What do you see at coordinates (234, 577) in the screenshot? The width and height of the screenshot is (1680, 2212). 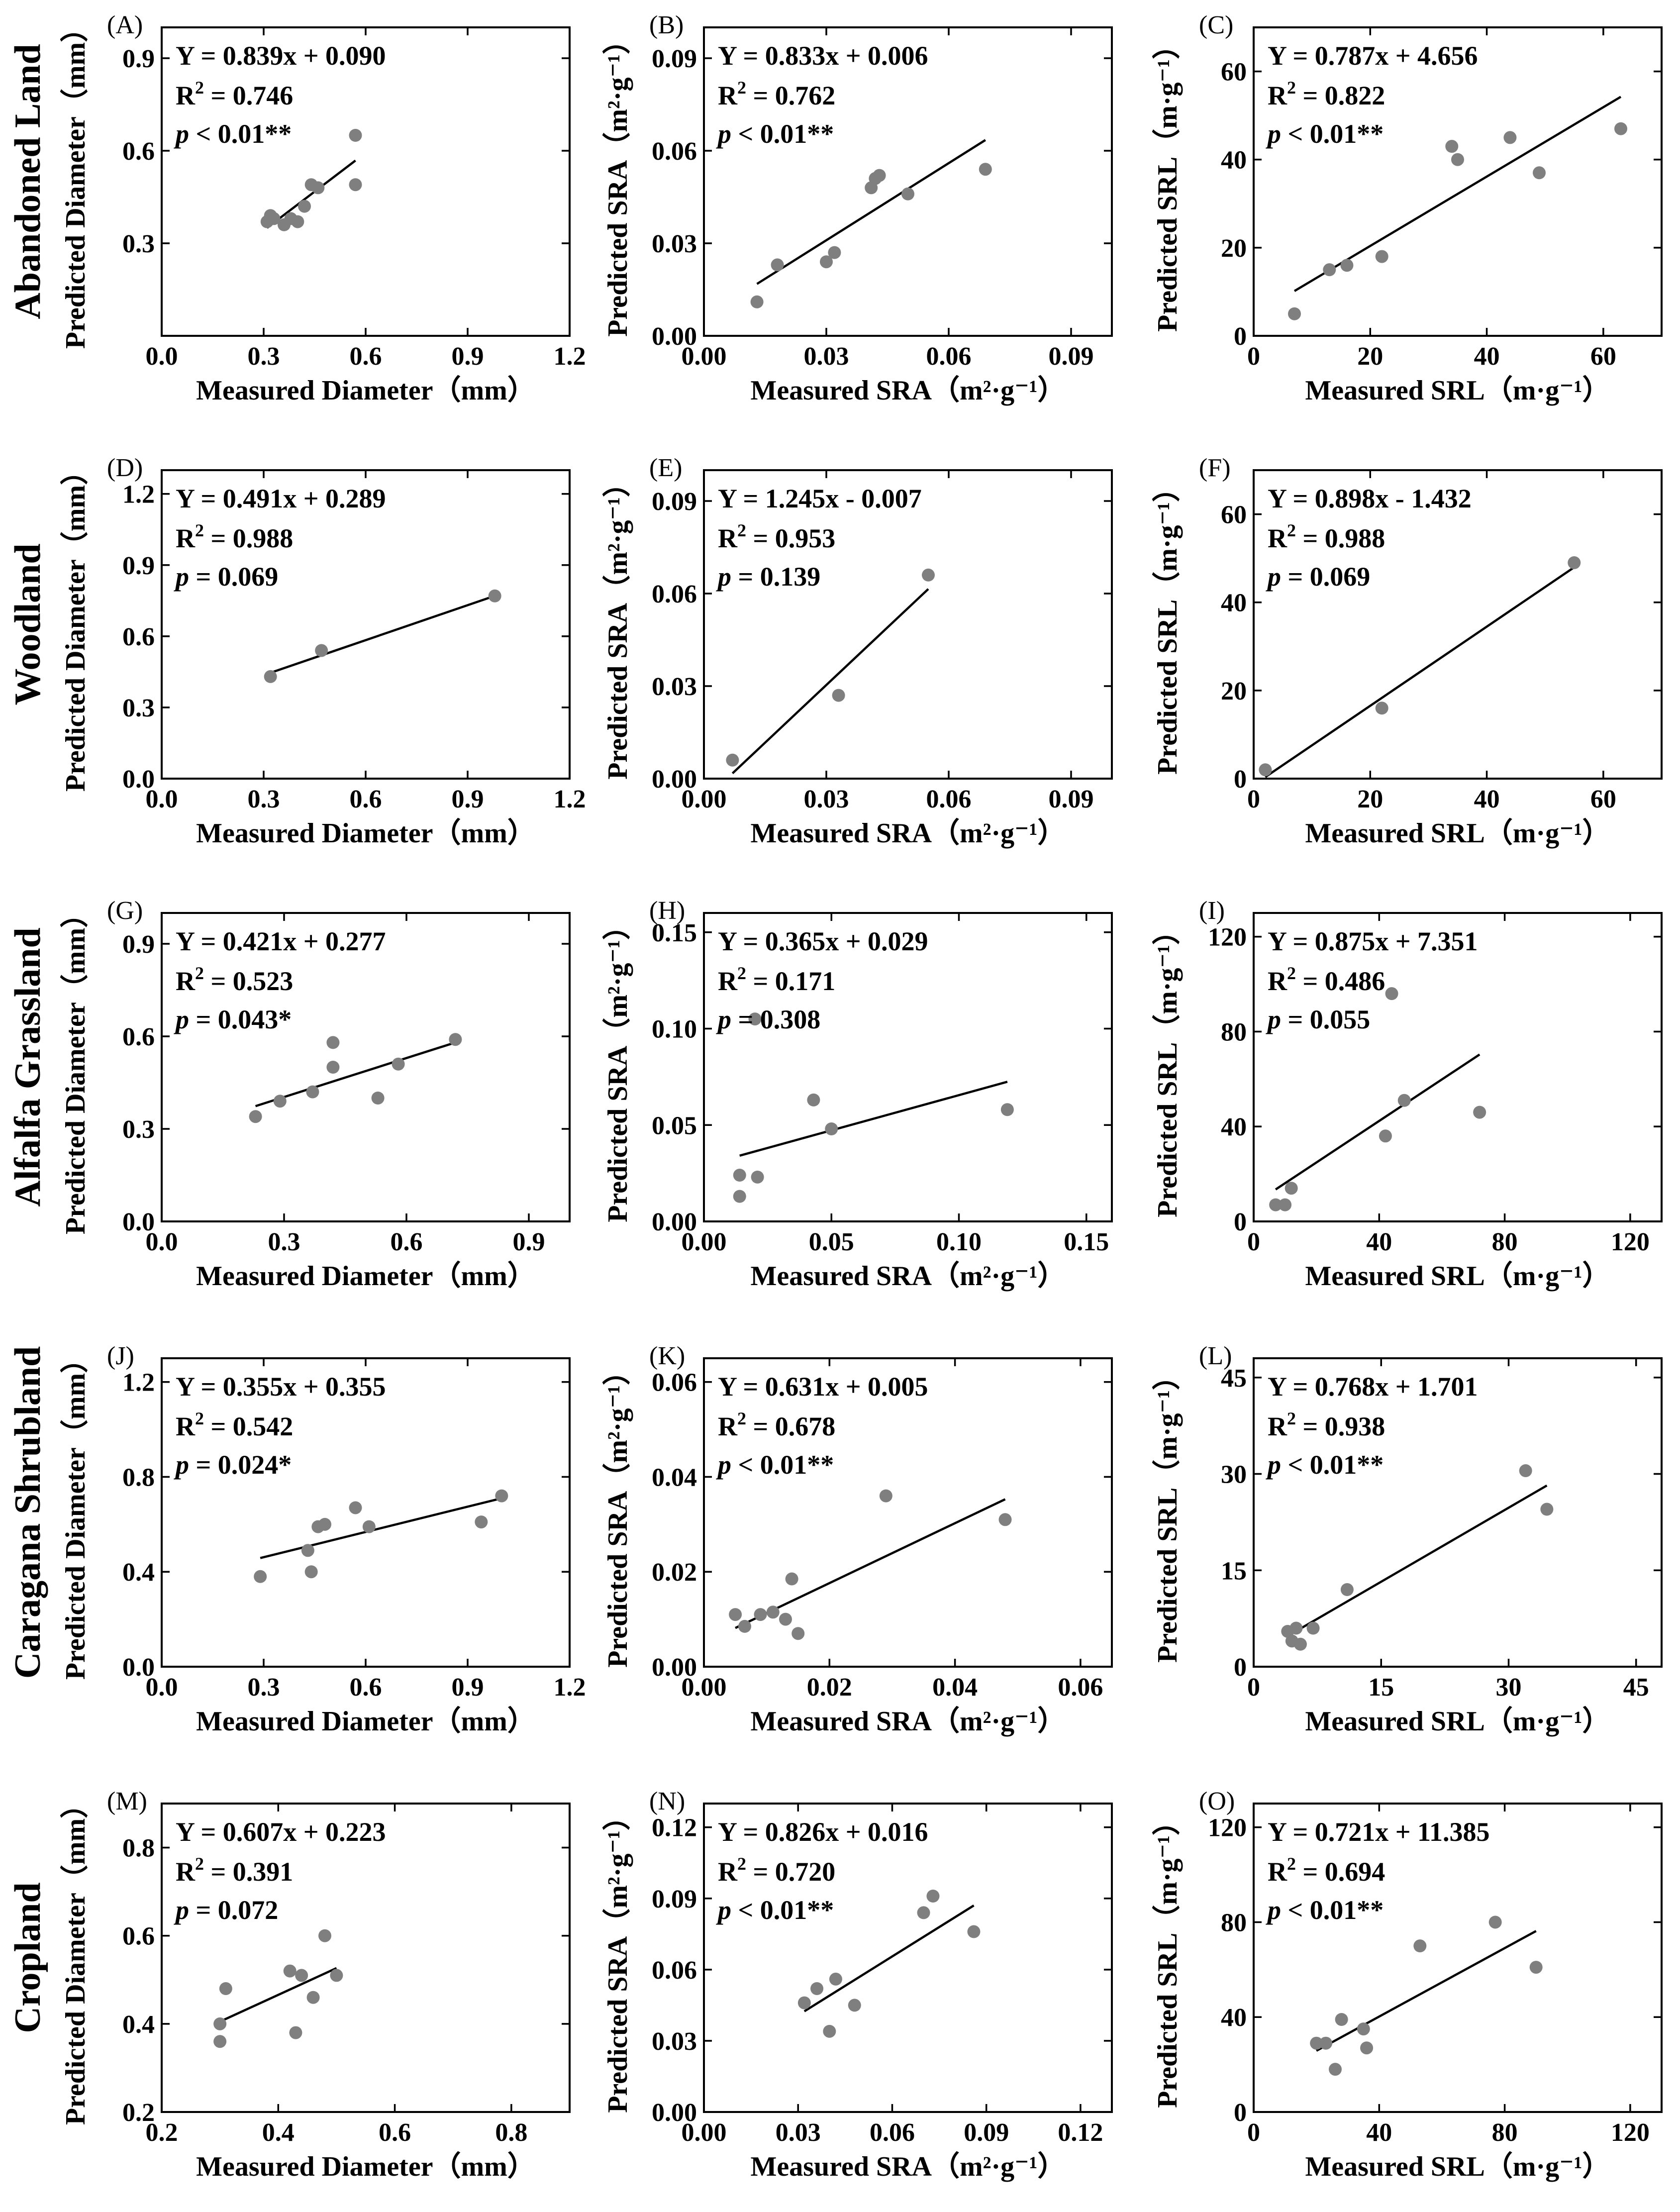 I see `p-value-text: = 0.069` at bounding box center [234, 577].